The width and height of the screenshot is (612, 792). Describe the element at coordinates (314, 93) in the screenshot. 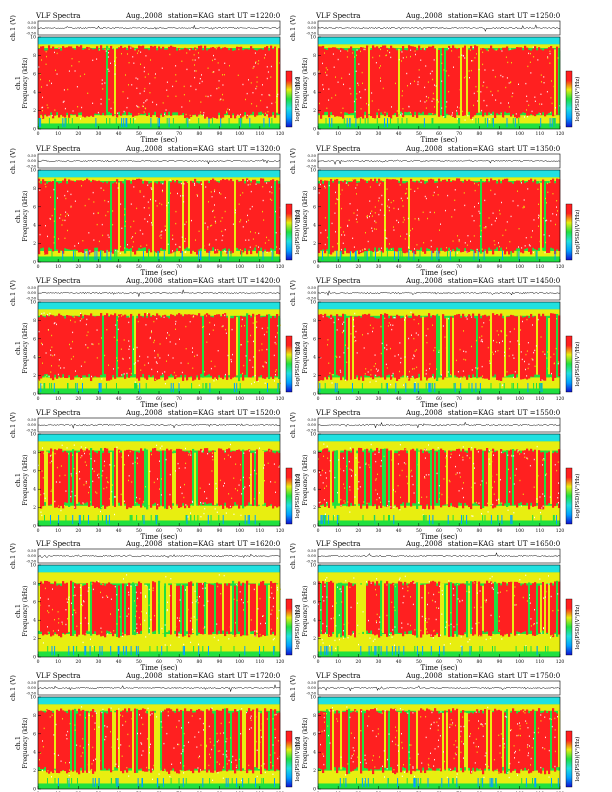

I see `y-tick-label: 4` at that location.